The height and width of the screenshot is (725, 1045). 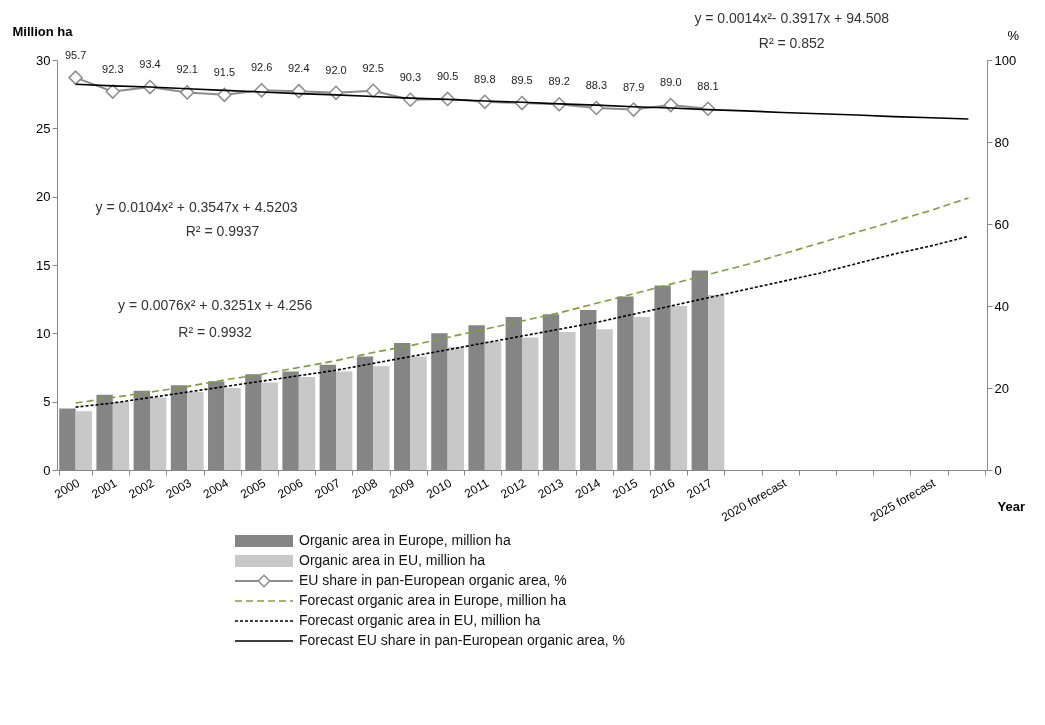 What do you see at coordinates (485, 78) in the screenshot?
I see `data-label: 89.8` at bounding box center [485, 78].